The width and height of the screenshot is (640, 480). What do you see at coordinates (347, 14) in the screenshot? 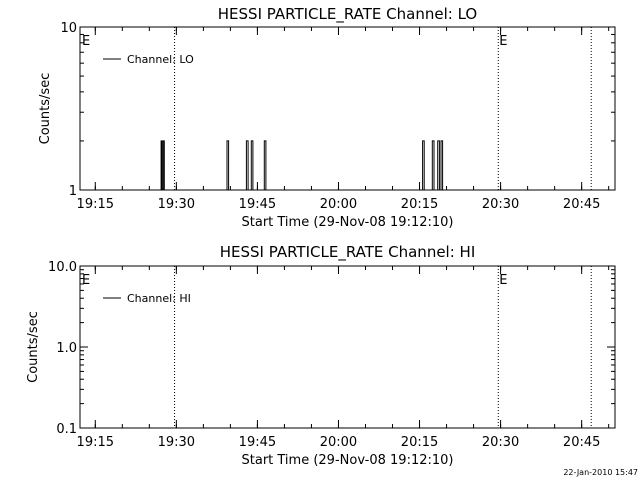
I see `chart-title: HESSI PARTICLE_RATE Channel: LO` at bounding box center [347, 14].